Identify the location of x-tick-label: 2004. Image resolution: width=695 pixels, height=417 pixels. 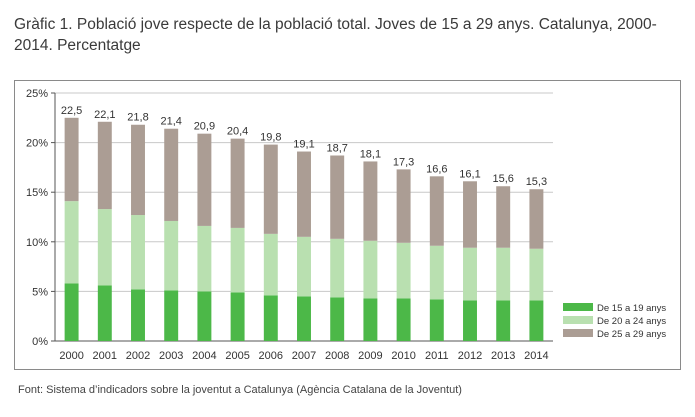
(204, 356).